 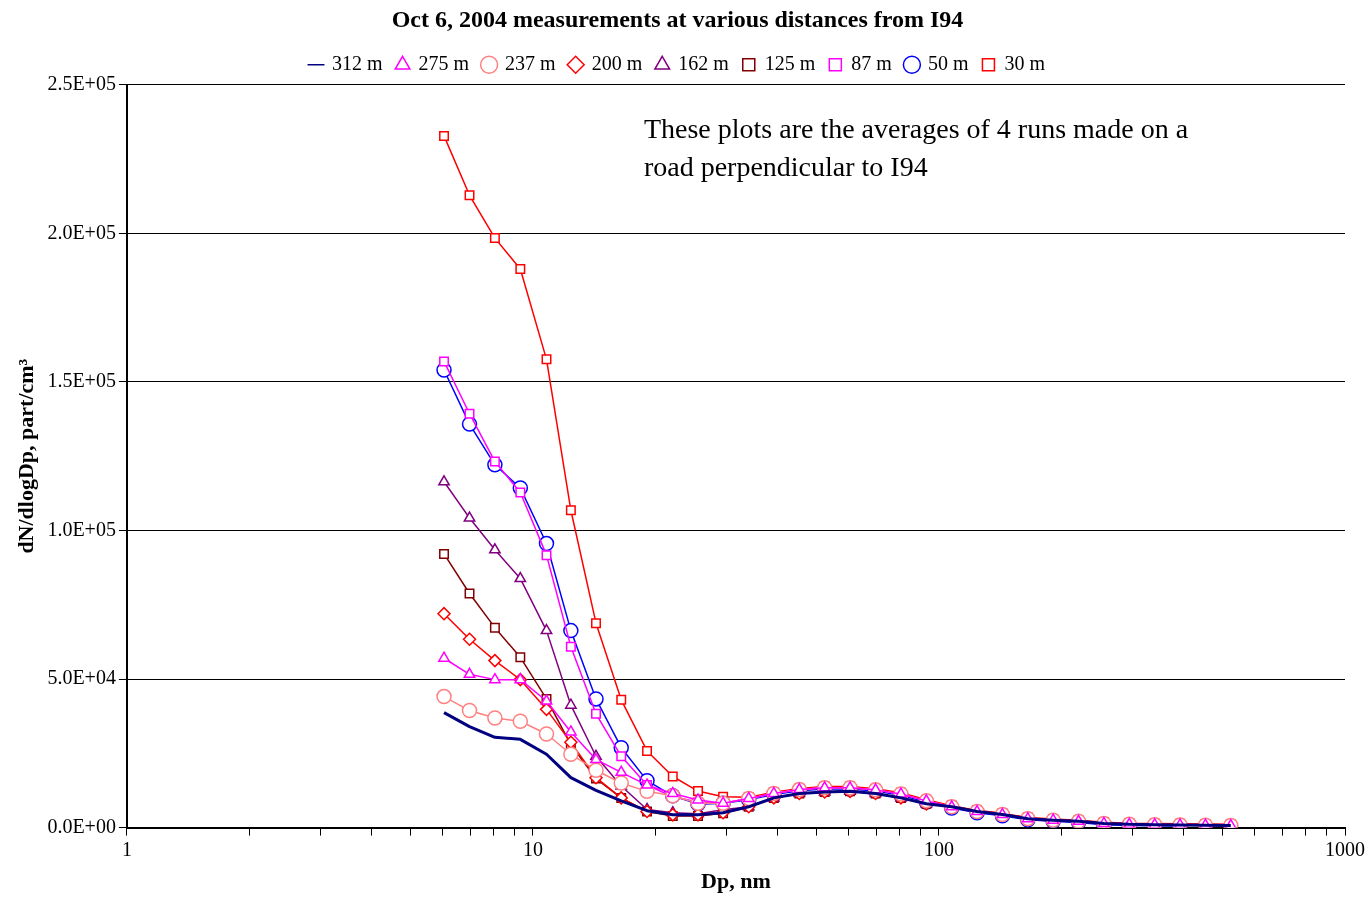 What do you see at coordinates (357, 63) in the screenshot?
I see `legend-label: 312 m` at bounding box center [357, 63].